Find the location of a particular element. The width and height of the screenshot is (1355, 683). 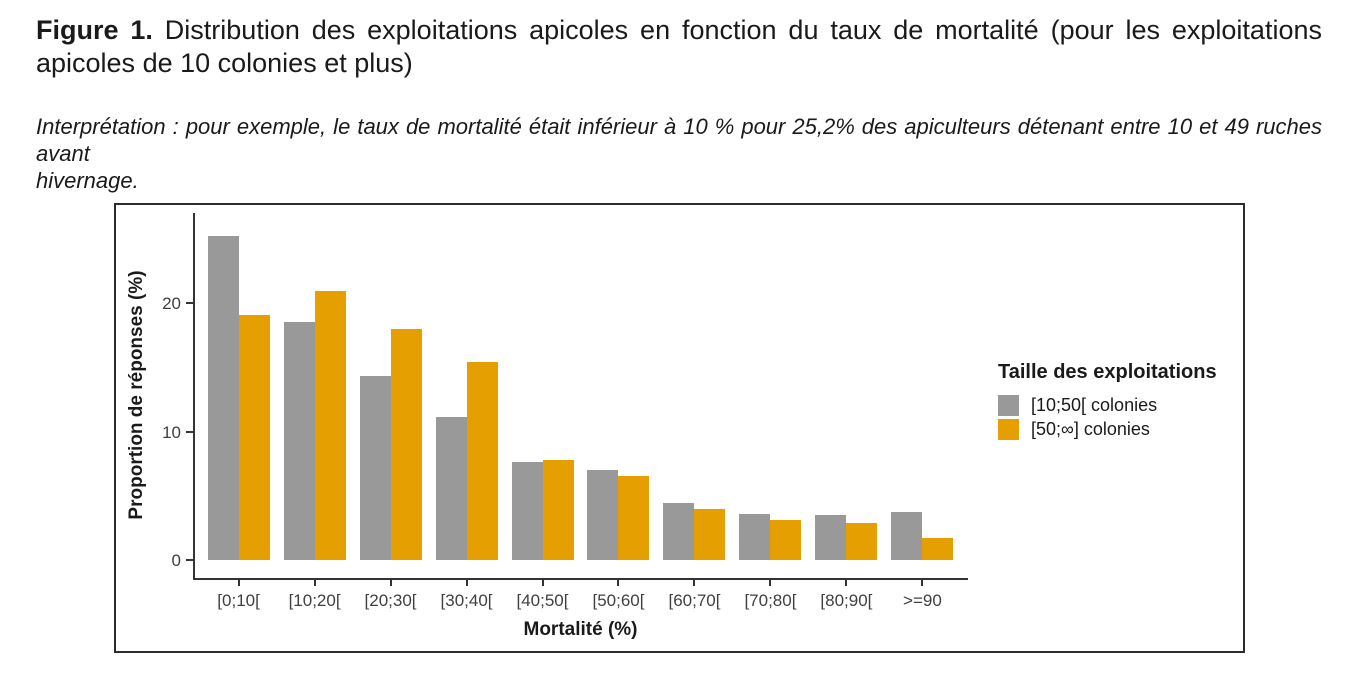

bar-orange-[40;50[ is located at coordinates (558, 509).